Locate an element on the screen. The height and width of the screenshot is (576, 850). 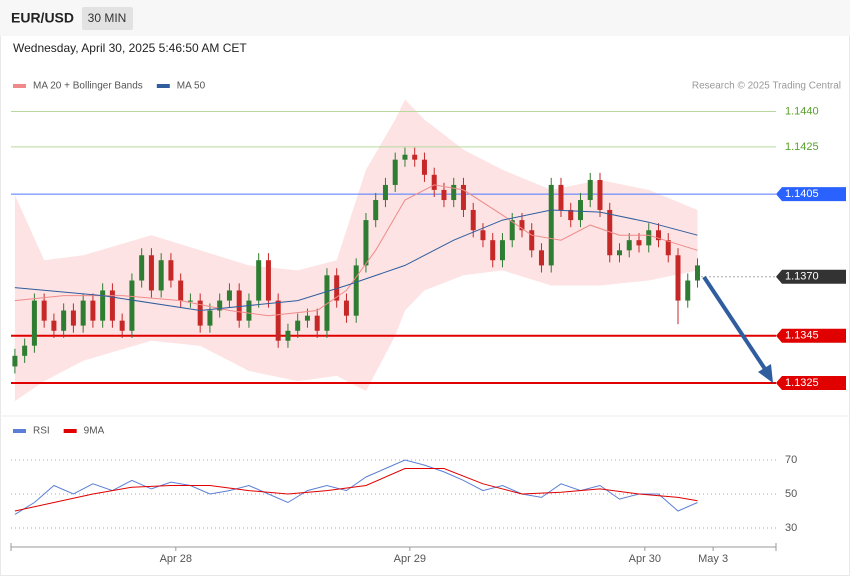
x-tick-label: Apr 30 is located at coordinates (645, 559).